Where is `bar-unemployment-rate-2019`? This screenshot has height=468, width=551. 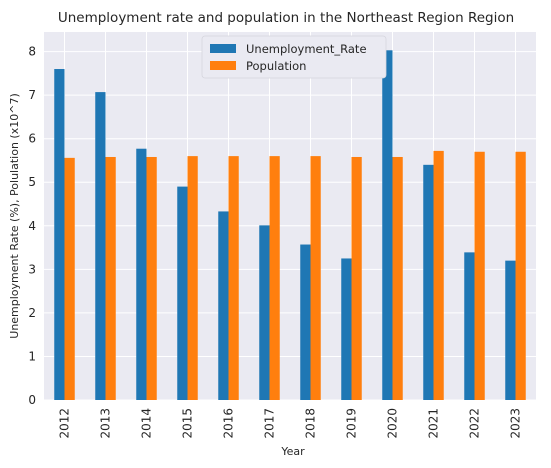 bar-unemployment-rate-2019 is located at coordinates (346, 329).